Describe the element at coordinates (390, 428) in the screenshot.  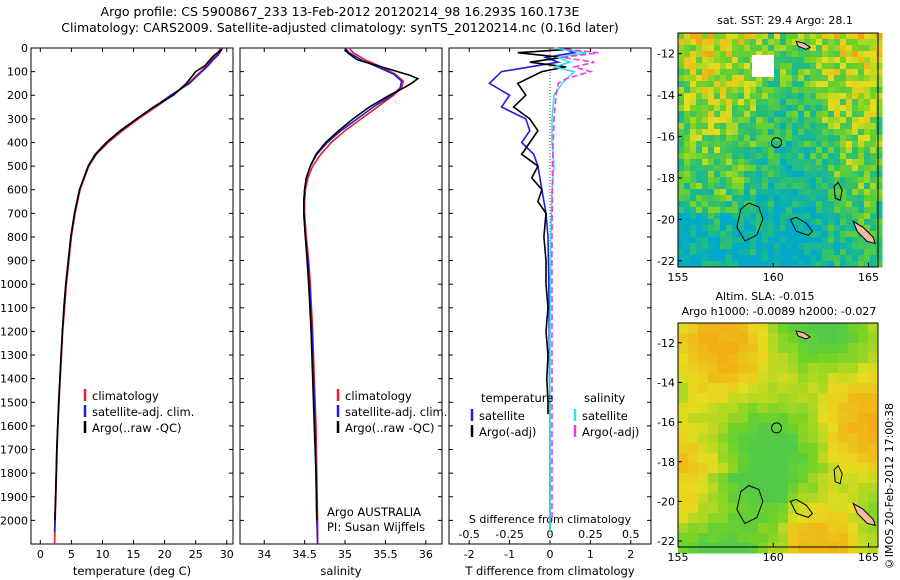
I see `legend-label: Argo(..raw -QC)` at that location.